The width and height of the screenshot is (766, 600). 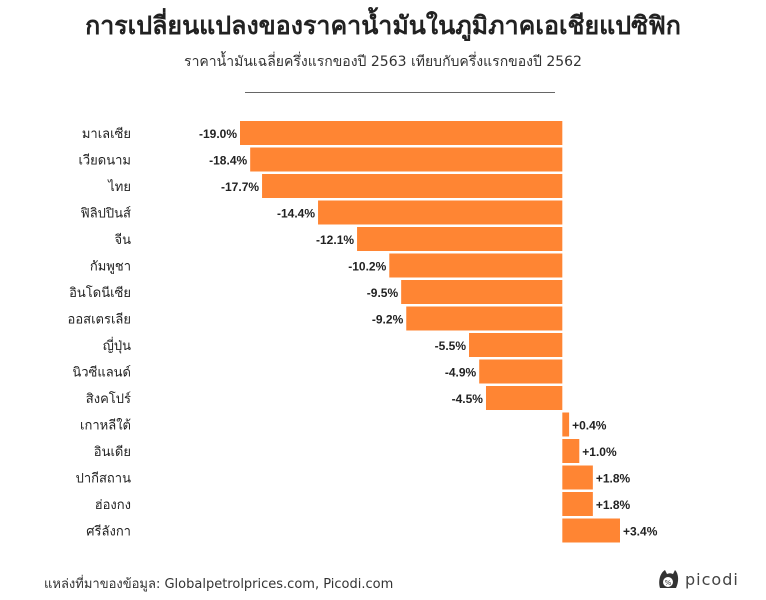 I want to click on category-label-0: มาเลเซีย, so click(x=106, y=134).